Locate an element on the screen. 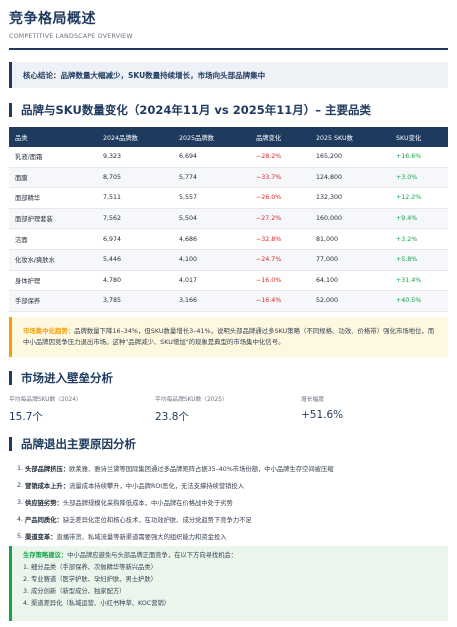 Image resolution: width=457 pixels, height=627 pixels. table-row: 洁面 6,974 4,686 −32.8% 81,000 +3.2% is located at coordinates (228, 239).